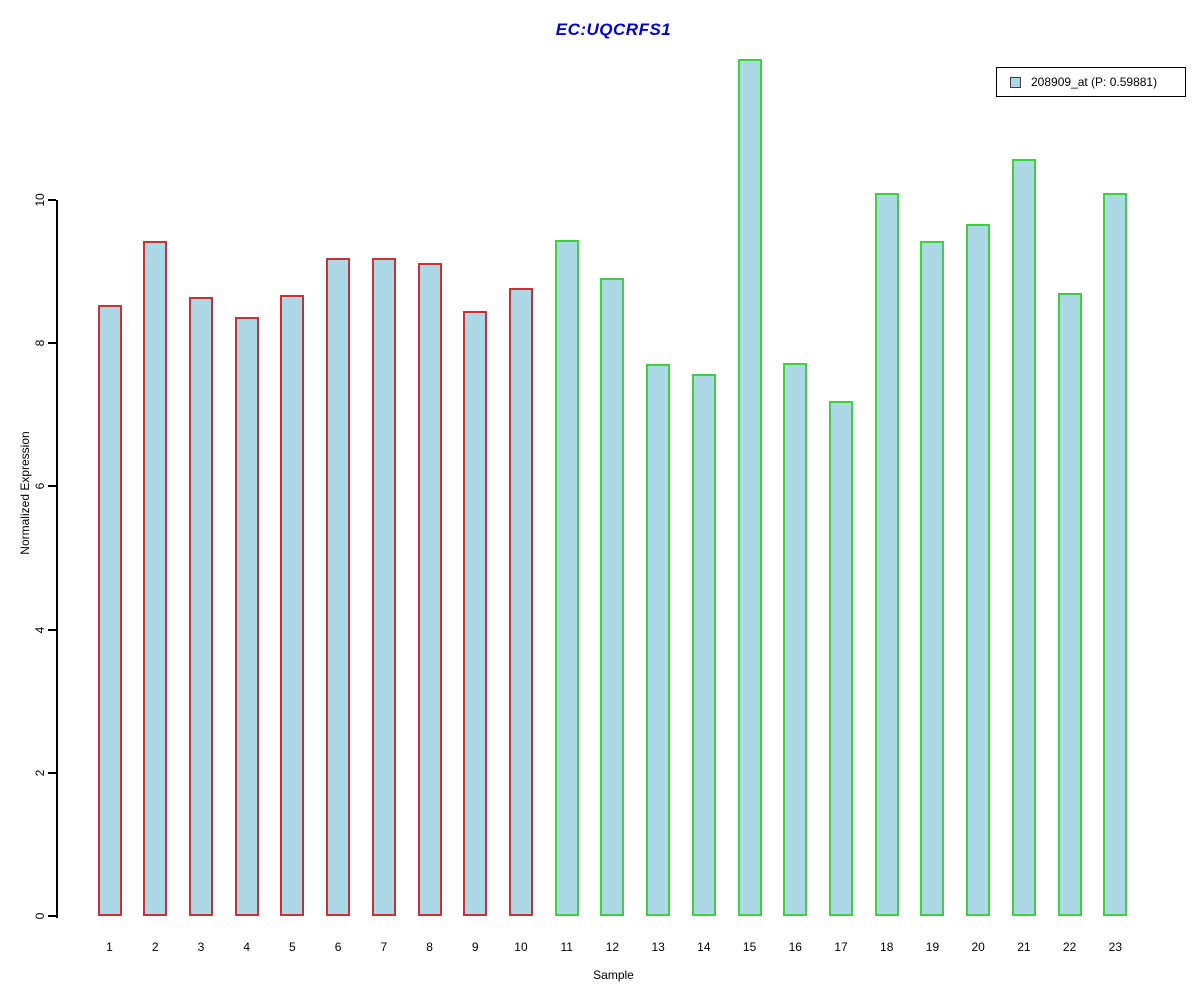 Image resolution: width=1200 pixels, height=1000 pixels. Describe the element at coordinates (25, 493) in the screenshot. I see `y-axis-title: Normalized Expression` at that location.